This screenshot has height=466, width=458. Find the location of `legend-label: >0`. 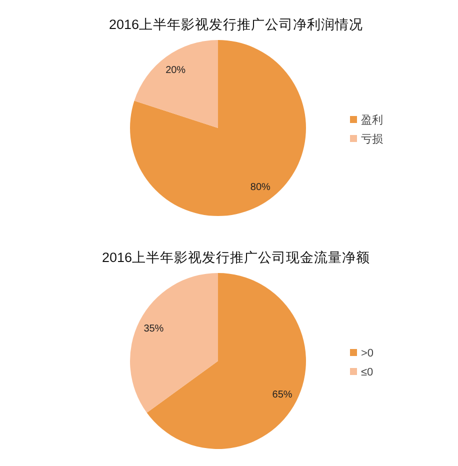

legend-label: >0 is located at coordinates (367, 354).